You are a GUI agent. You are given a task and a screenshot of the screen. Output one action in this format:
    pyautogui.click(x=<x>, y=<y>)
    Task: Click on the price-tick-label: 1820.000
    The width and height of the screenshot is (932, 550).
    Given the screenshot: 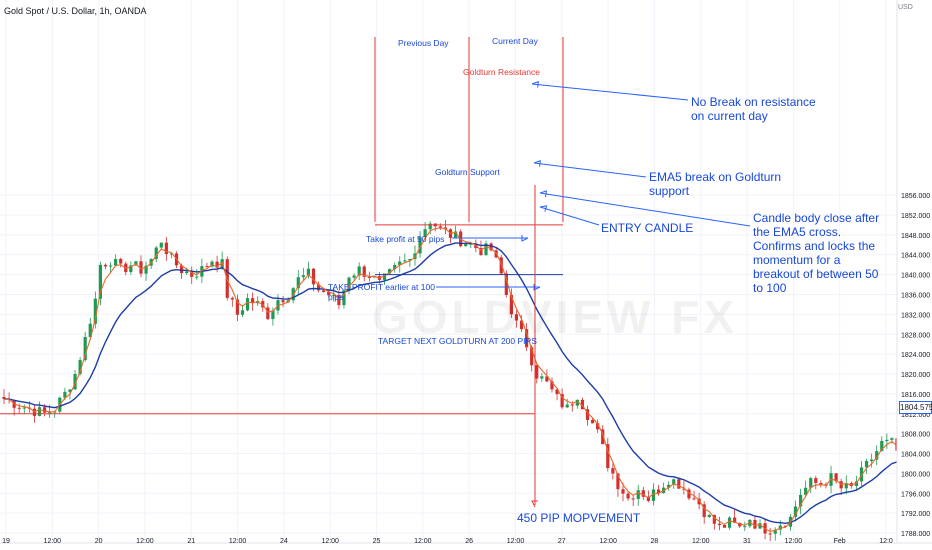 What is the action you would take?
    pyautogui.click(x=915, y=375)
    